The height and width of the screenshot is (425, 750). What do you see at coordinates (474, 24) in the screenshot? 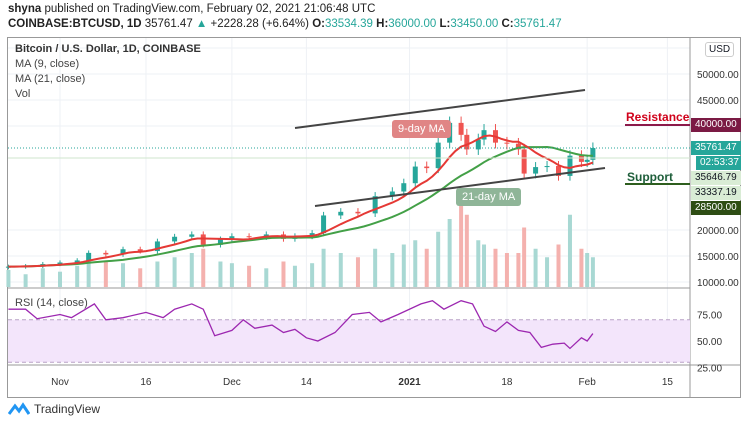
I see `low: 33450.00` at bounding box center [474, 24].